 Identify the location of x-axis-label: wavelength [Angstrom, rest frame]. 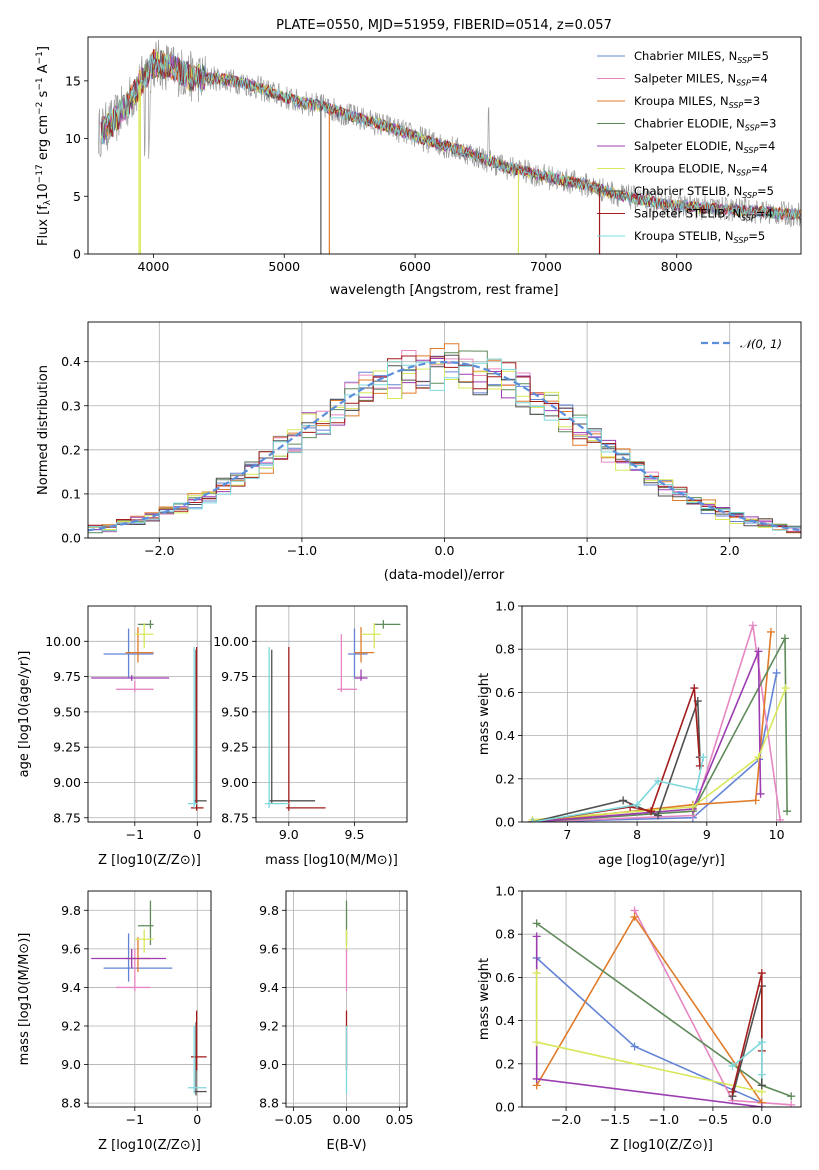
(444, 290).